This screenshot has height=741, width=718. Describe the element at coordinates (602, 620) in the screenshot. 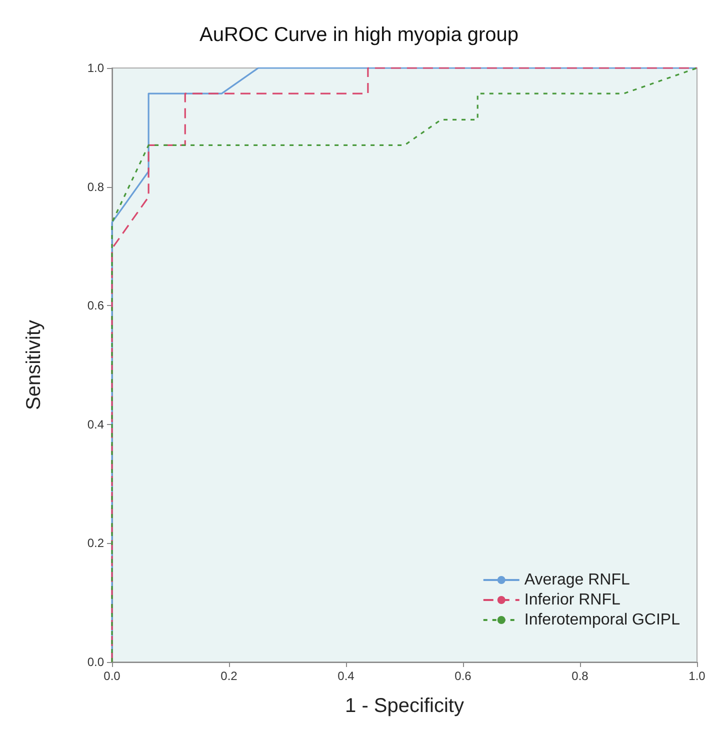

I see `legend-label: Inferotemporal GCIPL` at that location.